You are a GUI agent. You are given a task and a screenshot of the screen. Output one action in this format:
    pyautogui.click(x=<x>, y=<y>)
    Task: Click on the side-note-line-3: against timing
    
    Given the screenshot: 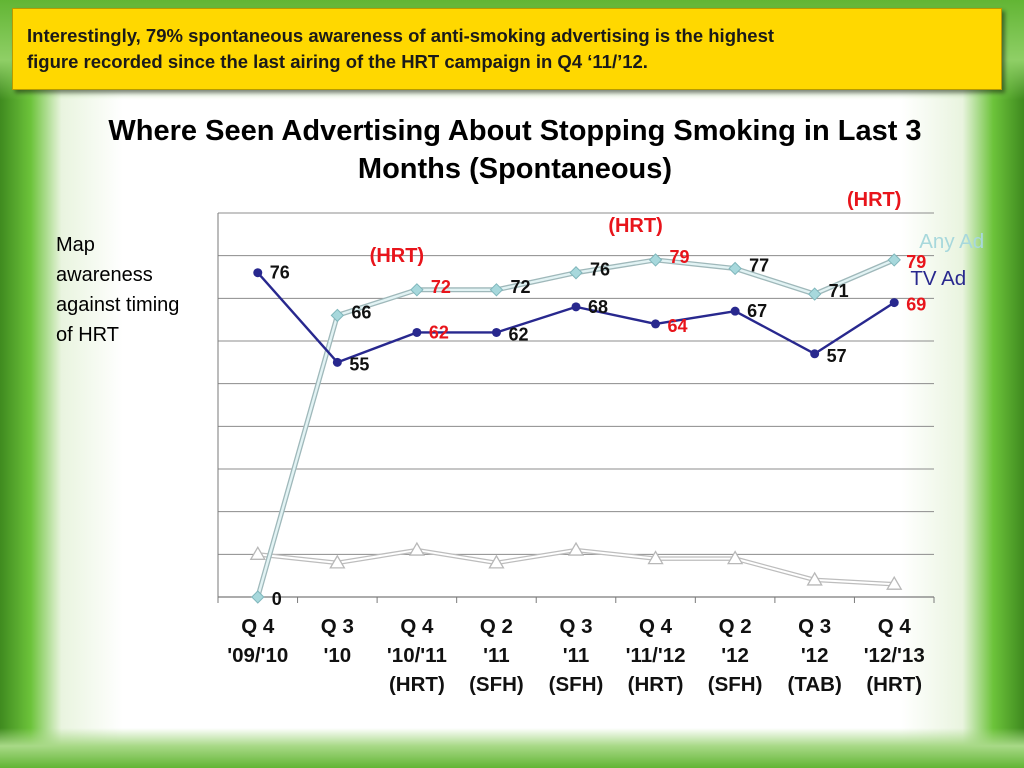 What is the action you would take?
    pyautogui.click(x=118, y=305)
    